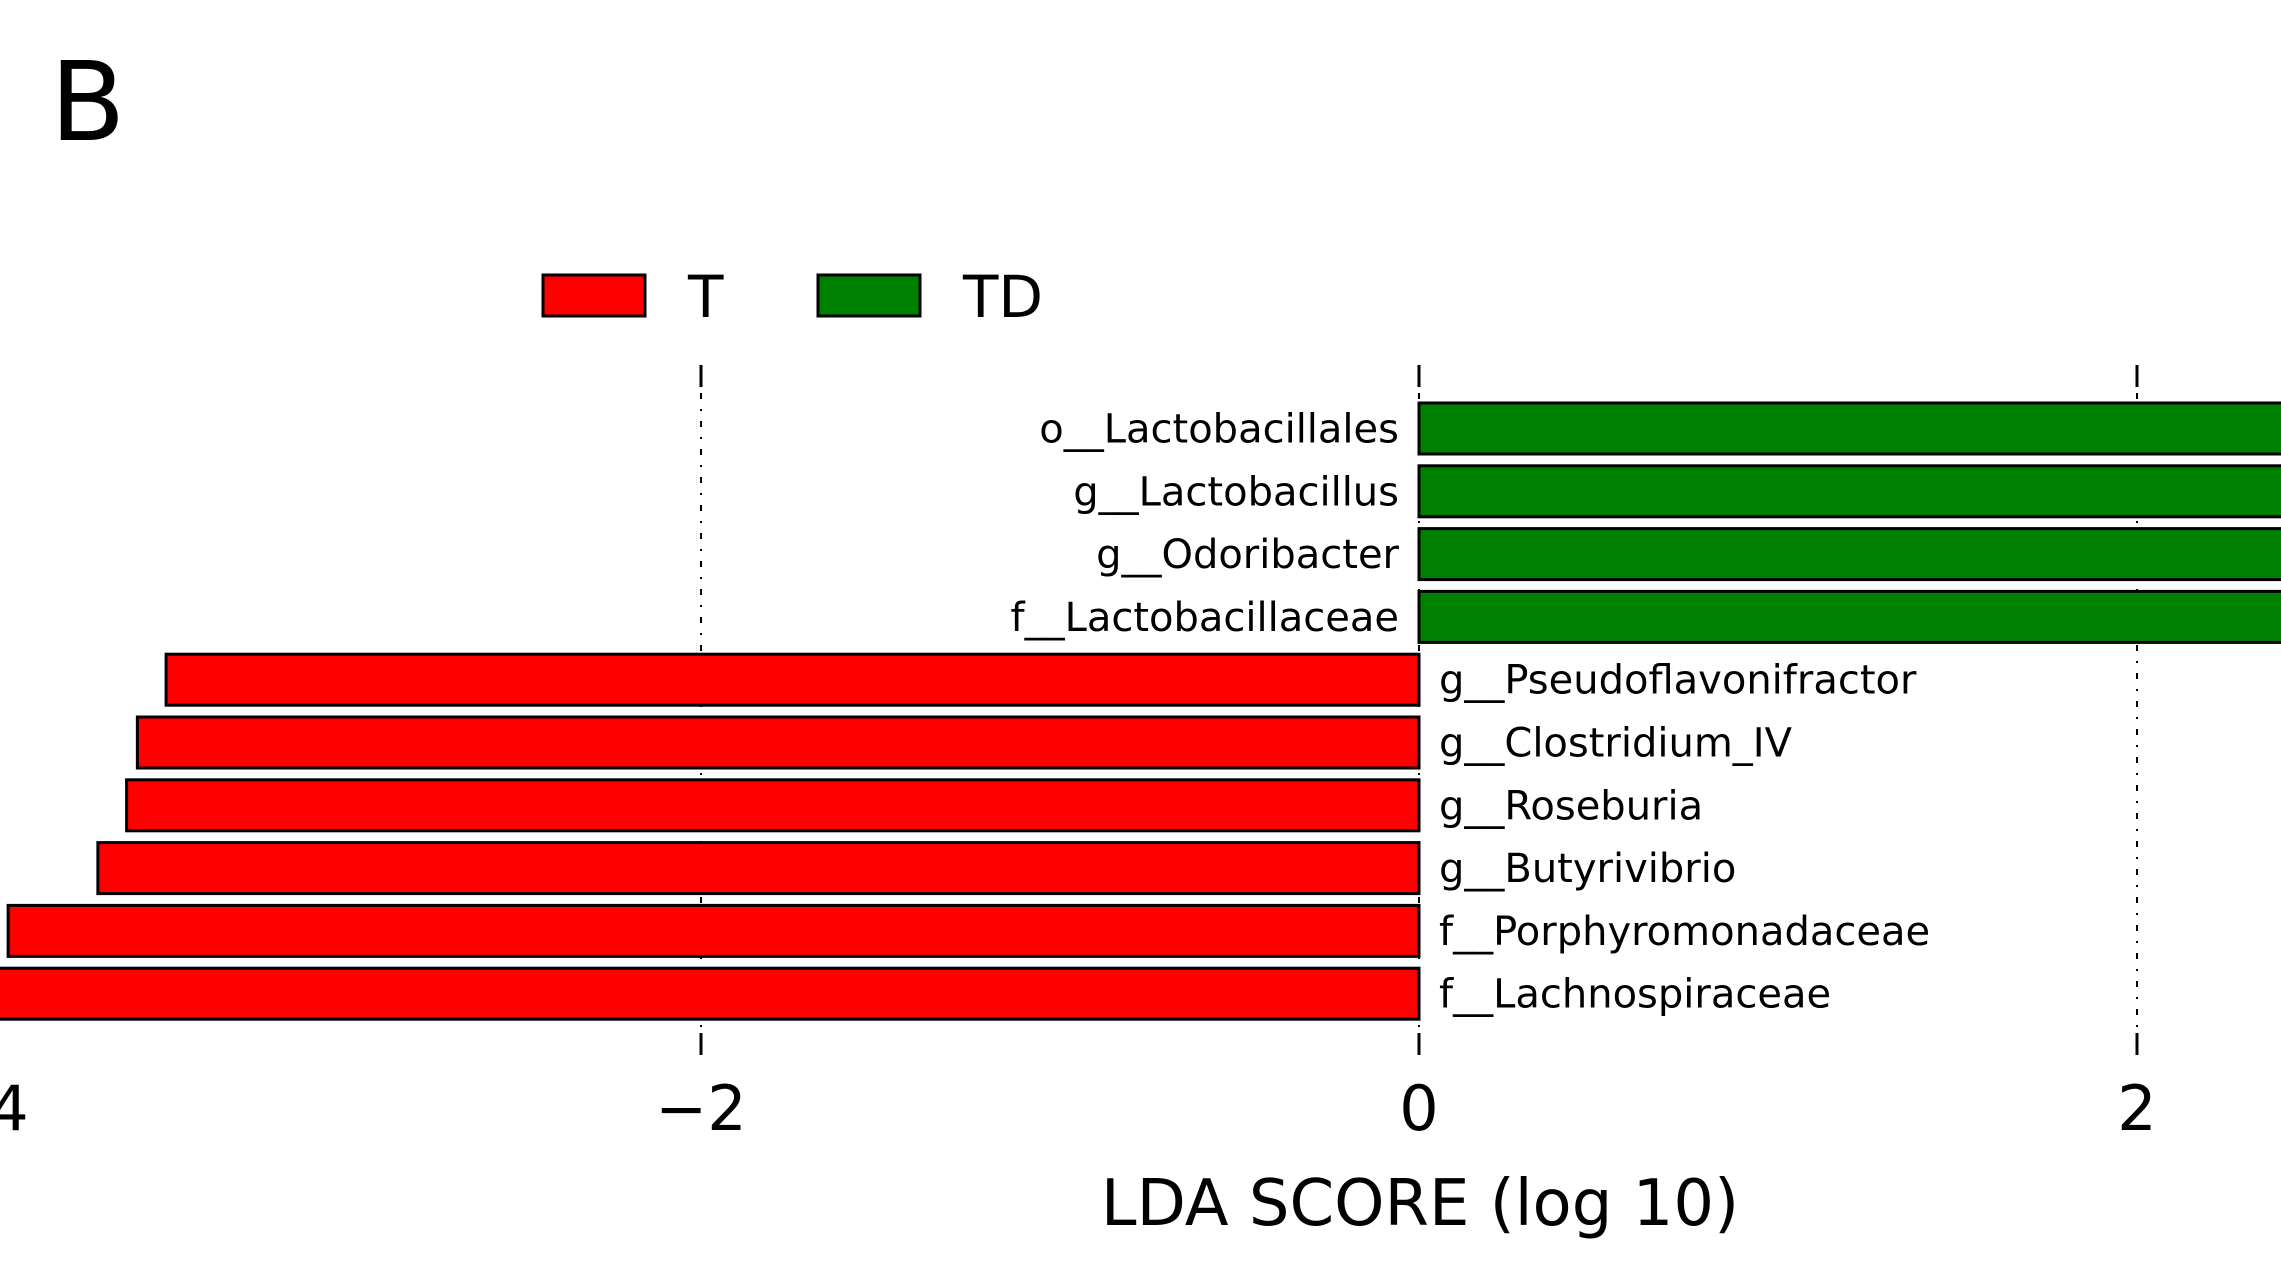 This screenshot has height=1279, width=2281. What do you see at coordinates (700, 1108) in the screenshot?
I see `x-tick-label: −2` at bounding box center [700, 1108].